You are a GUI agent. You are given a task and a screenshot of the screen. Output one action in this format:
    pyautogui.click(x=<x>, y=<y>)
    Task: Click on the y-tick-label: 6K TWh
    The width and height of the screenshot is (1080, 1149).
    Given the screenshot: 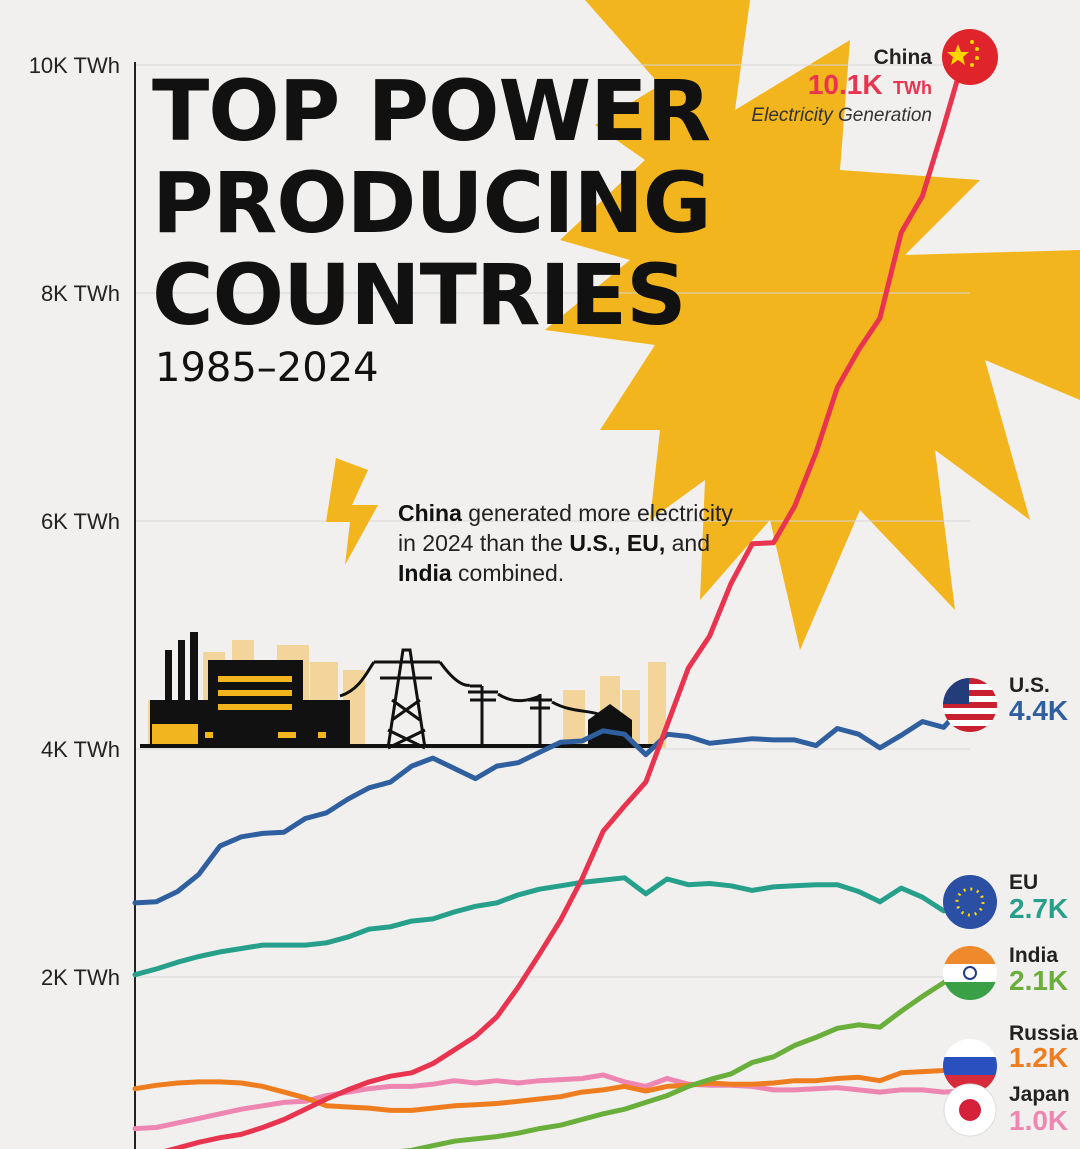 What is the action you would take?
    pyautogui.click(x=80, y=521)
    